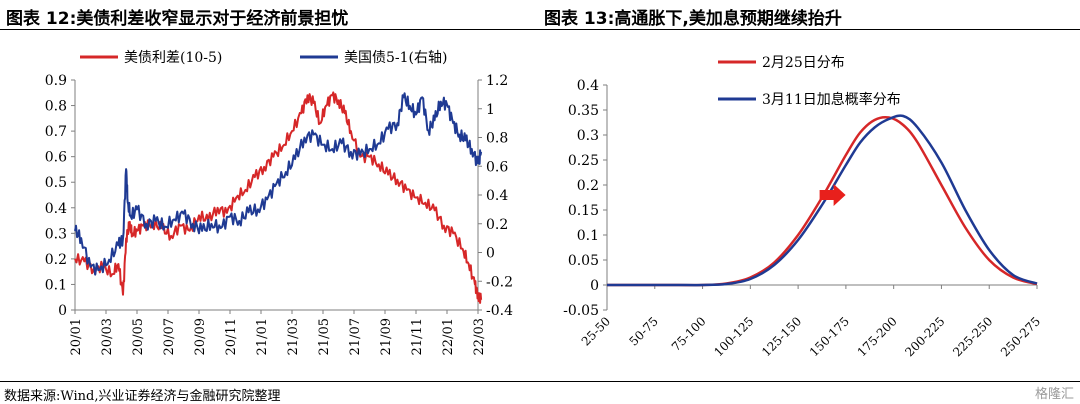 The height and width of the screenshot is (404, 1080). What do you see at coordinates (490, 254) in the screenshot?
I see `left-y2-tick-label: 0` at bounding box center [490, 254].